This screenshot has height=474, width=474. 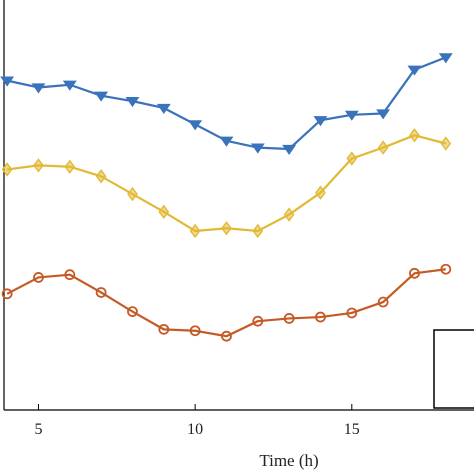 I want to click on x-axis-label: Time (h), so click(x=288, y=460).